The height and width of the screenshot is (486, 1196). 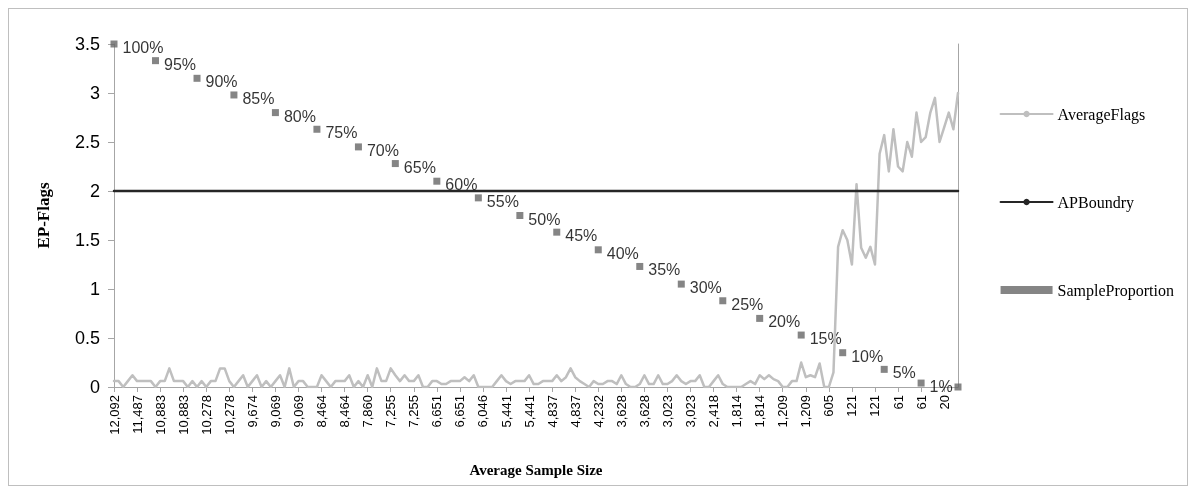 What do you see at coordinates (87, 240) in the screenshot?
I see `y-tick-label: 1.5` at bounding box center [87, 240].